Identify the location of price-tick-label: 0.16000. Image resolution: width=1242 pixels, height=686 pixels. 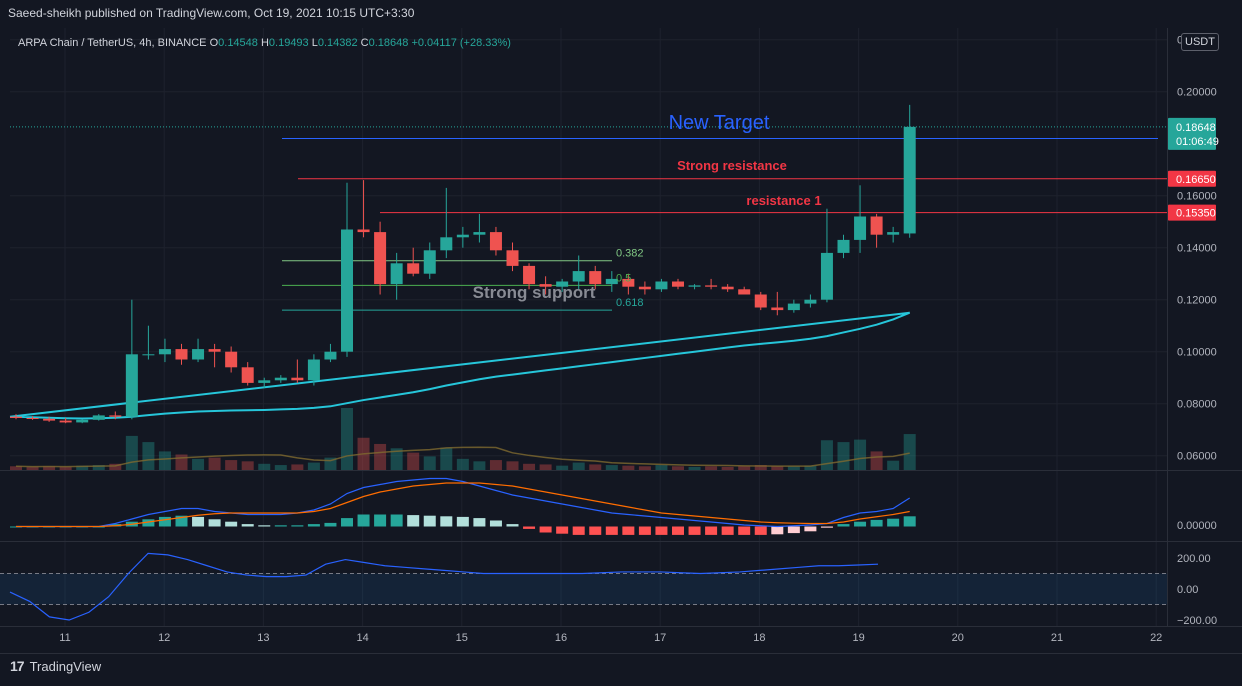
(1197, 197).